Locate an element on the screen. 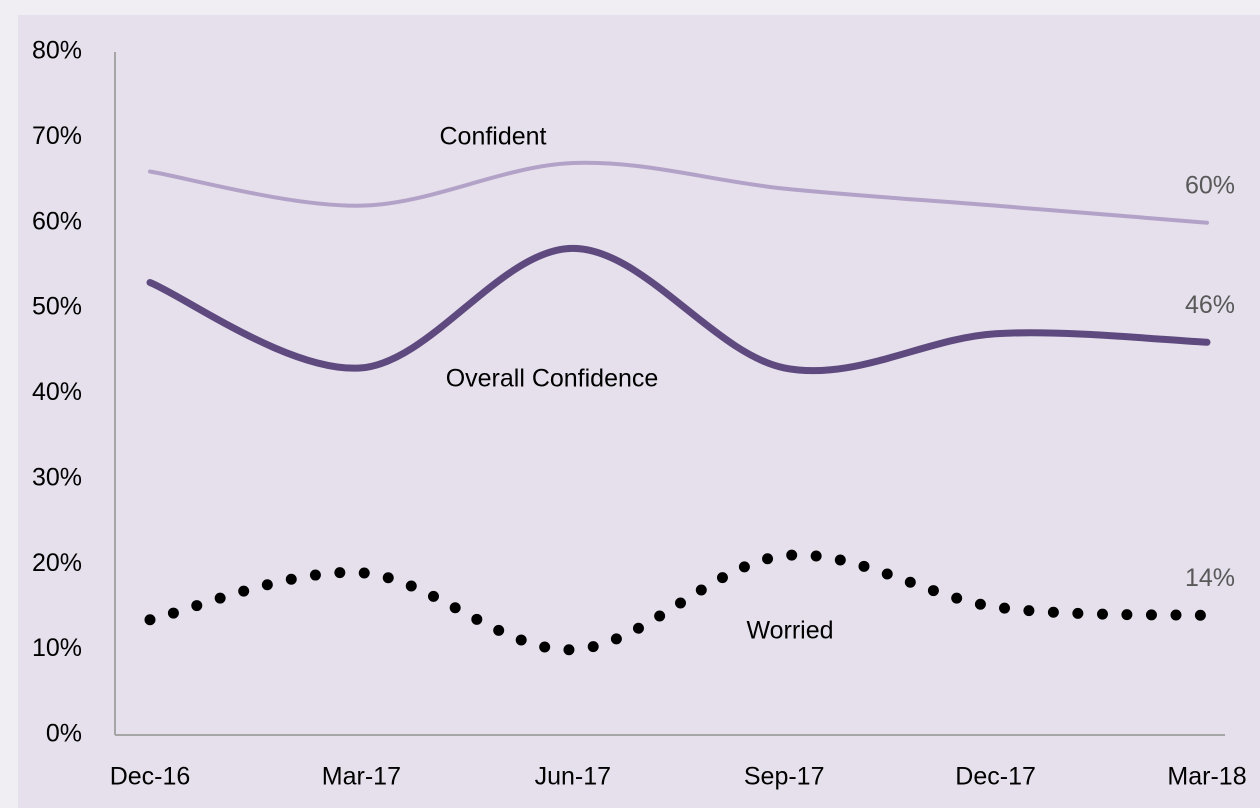  y-tick-label: 80% is located at coordinates (57, 51).